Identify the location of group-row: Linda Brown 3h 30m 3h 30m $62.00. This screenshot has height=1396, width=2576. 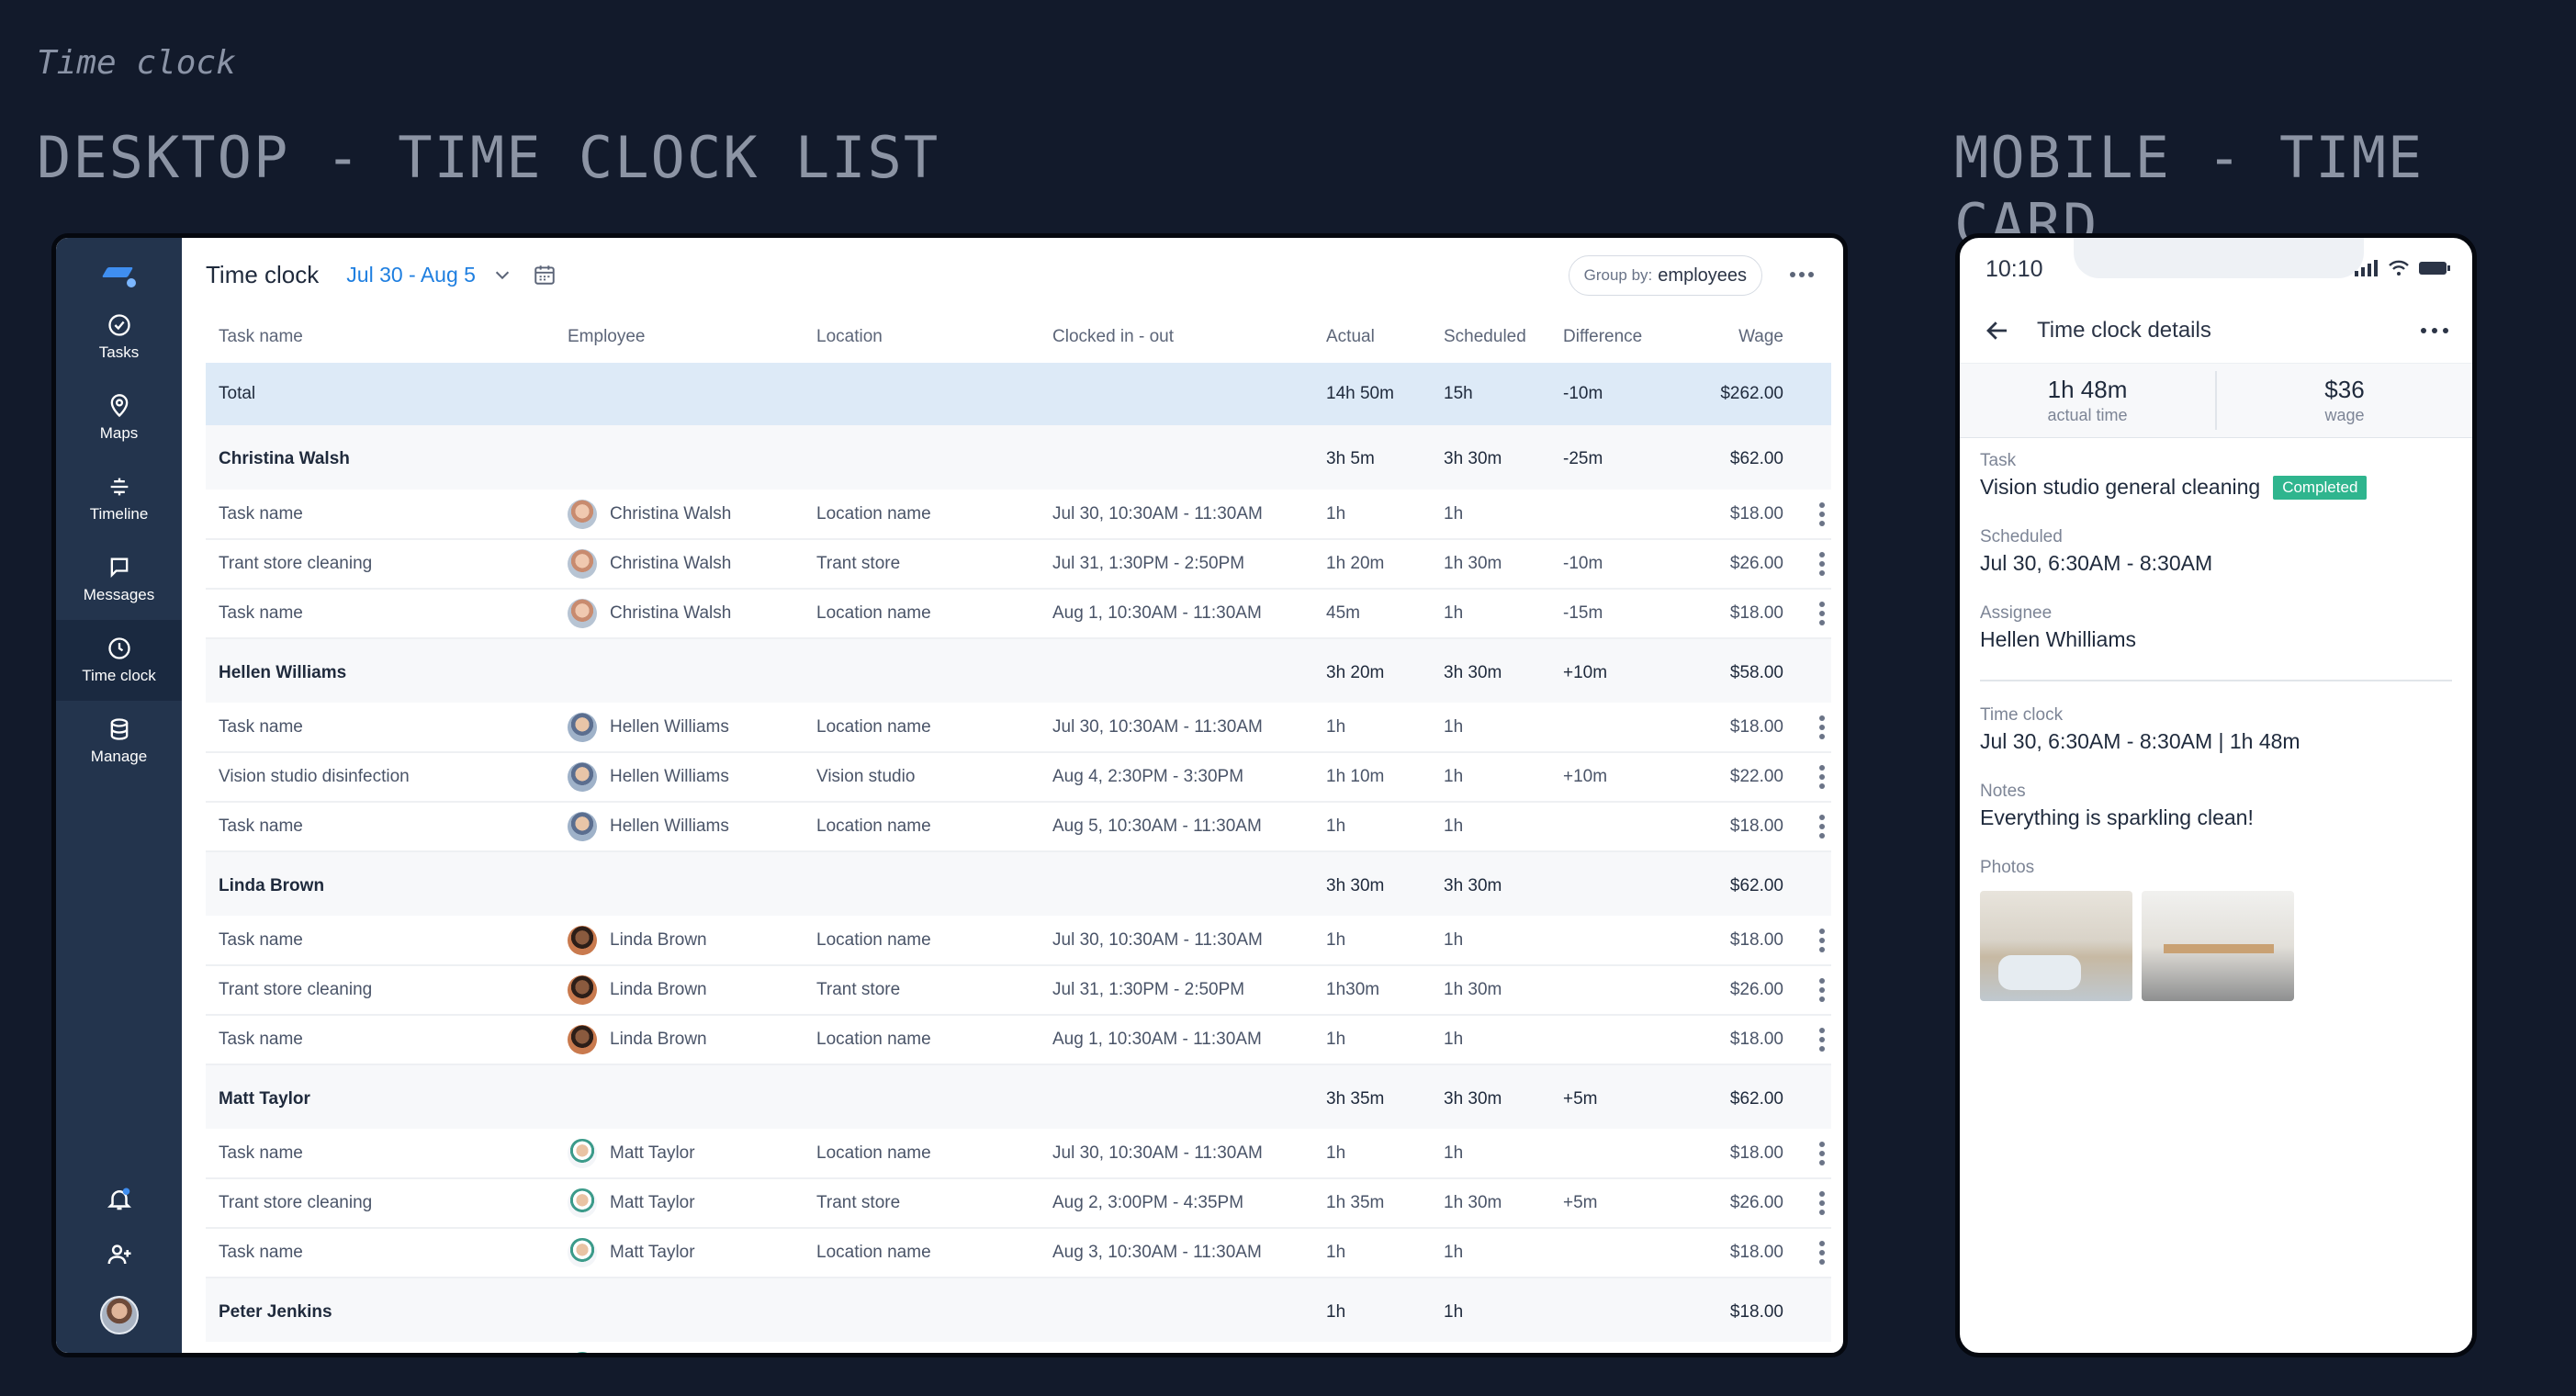
(1019, 883).